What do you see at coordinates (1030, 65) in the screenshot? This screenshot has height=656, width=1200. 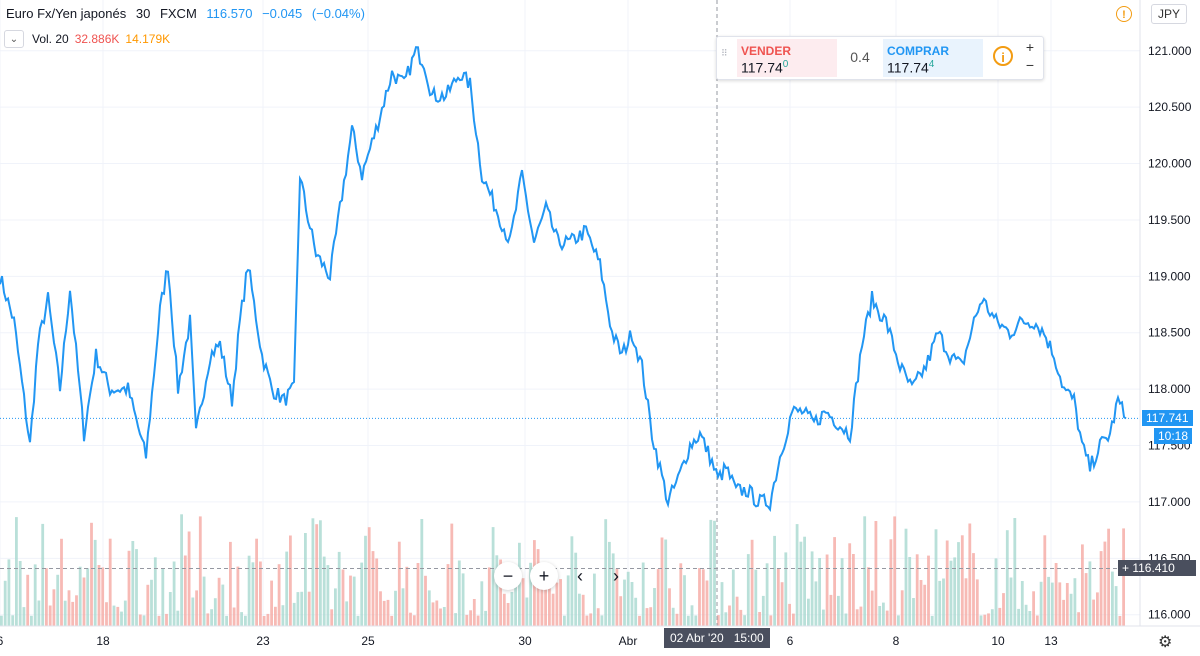 I see `quantity-minus-button: −` at bounding box center [1030, 65].